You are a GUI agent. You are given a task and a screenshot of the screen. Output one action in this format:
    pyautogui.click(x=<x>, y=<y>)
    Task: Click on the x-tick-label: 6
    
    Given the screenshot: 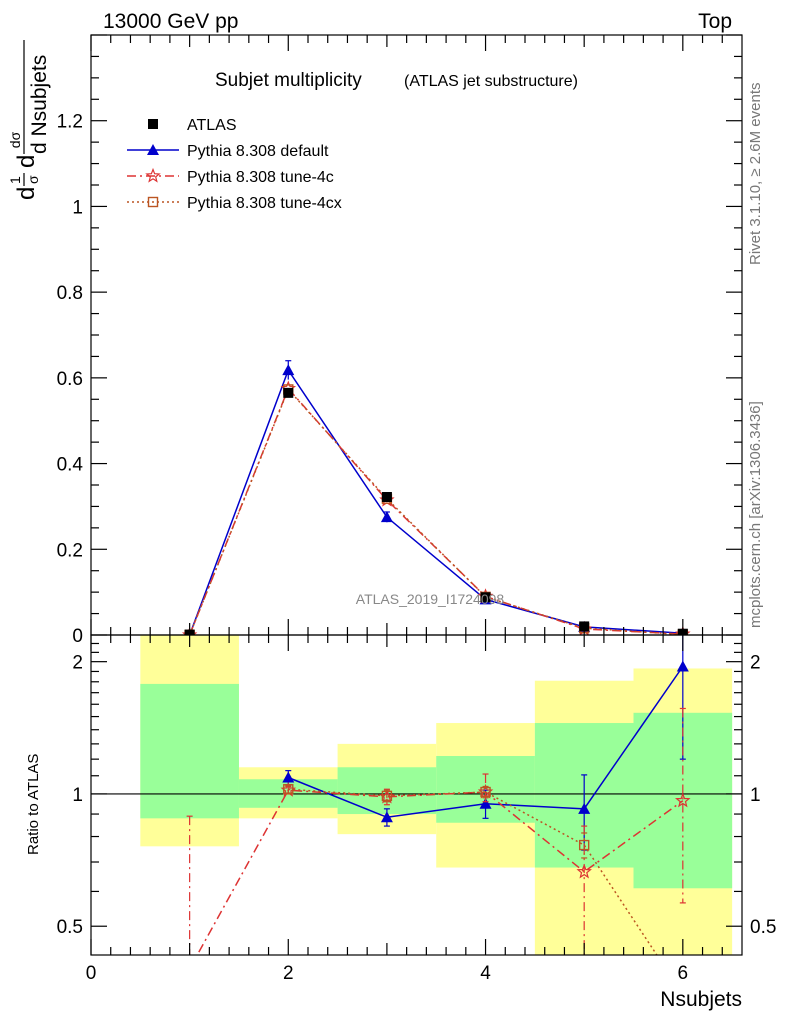 What is the action you would take?
    pyautogui.click(x=683, y=973)
    